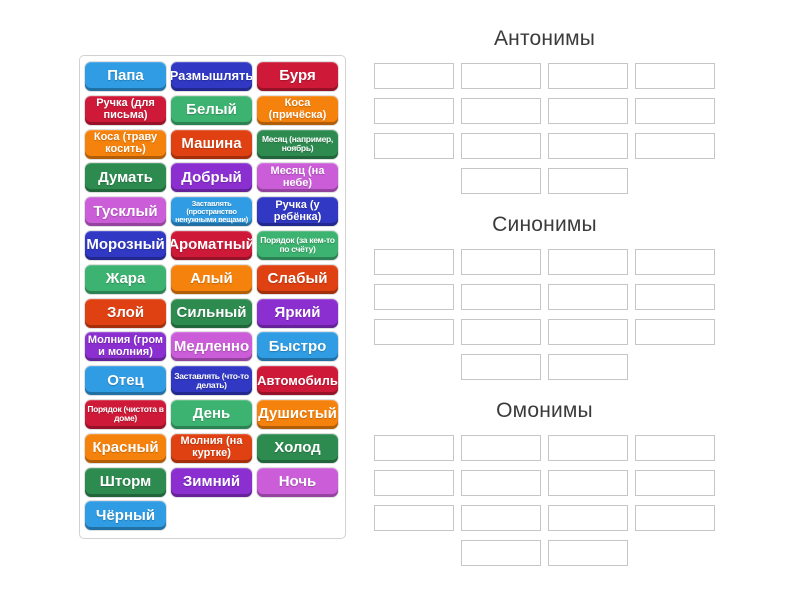 The width and height of the screenshot is (800, 600). I want to click on word-tile: Шторм, so click(125, 482).